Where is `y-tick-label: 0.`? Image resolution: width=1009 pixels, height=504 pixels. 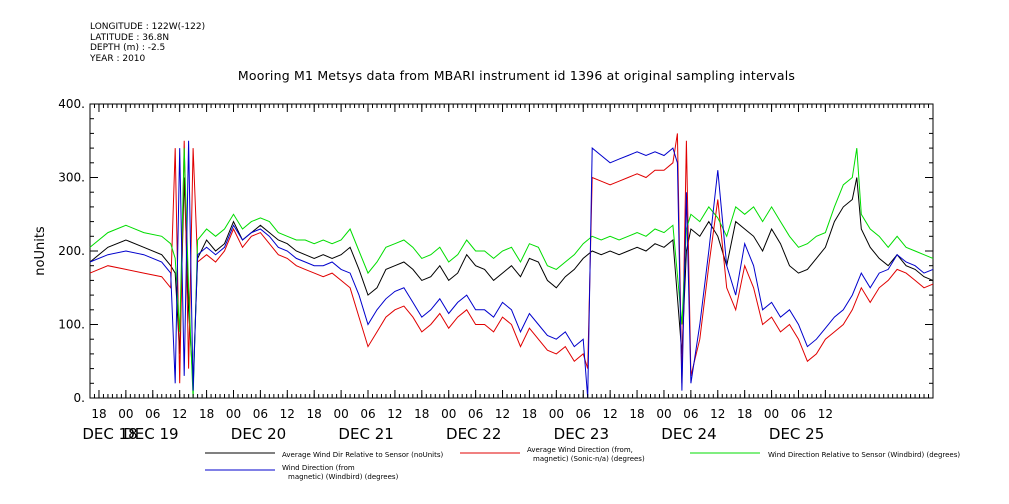
y-tick-label: 0. is located at coordinates (79, 398).